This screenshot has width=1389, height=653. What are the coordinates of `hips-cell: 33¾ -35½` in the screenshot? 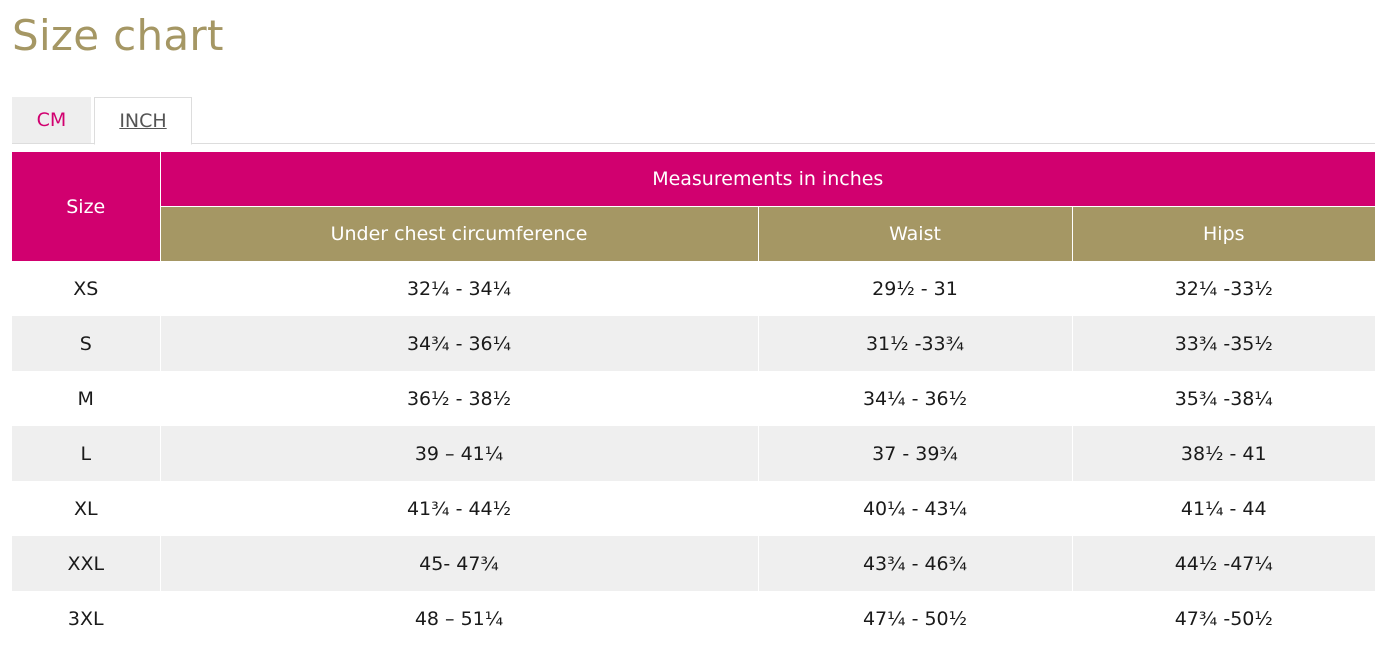 It's located at (1224, 343).